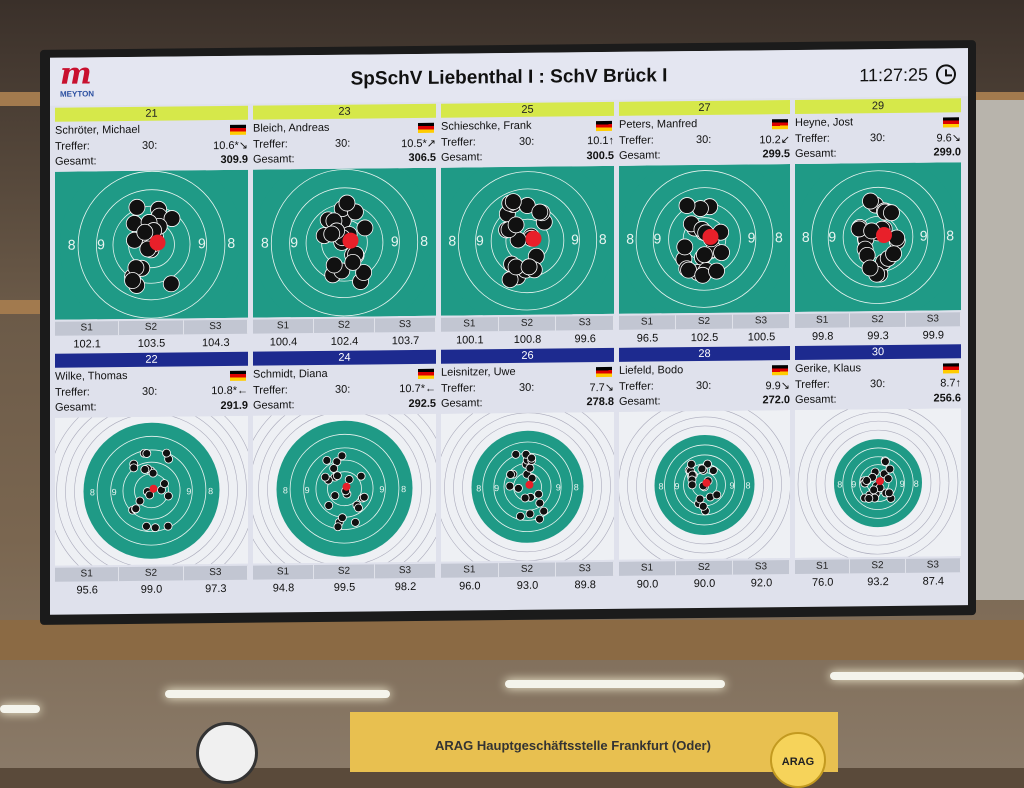 The width and height of the screenshot is (1024, 788). I want to click on lane-number: 21, so click(151, 113).